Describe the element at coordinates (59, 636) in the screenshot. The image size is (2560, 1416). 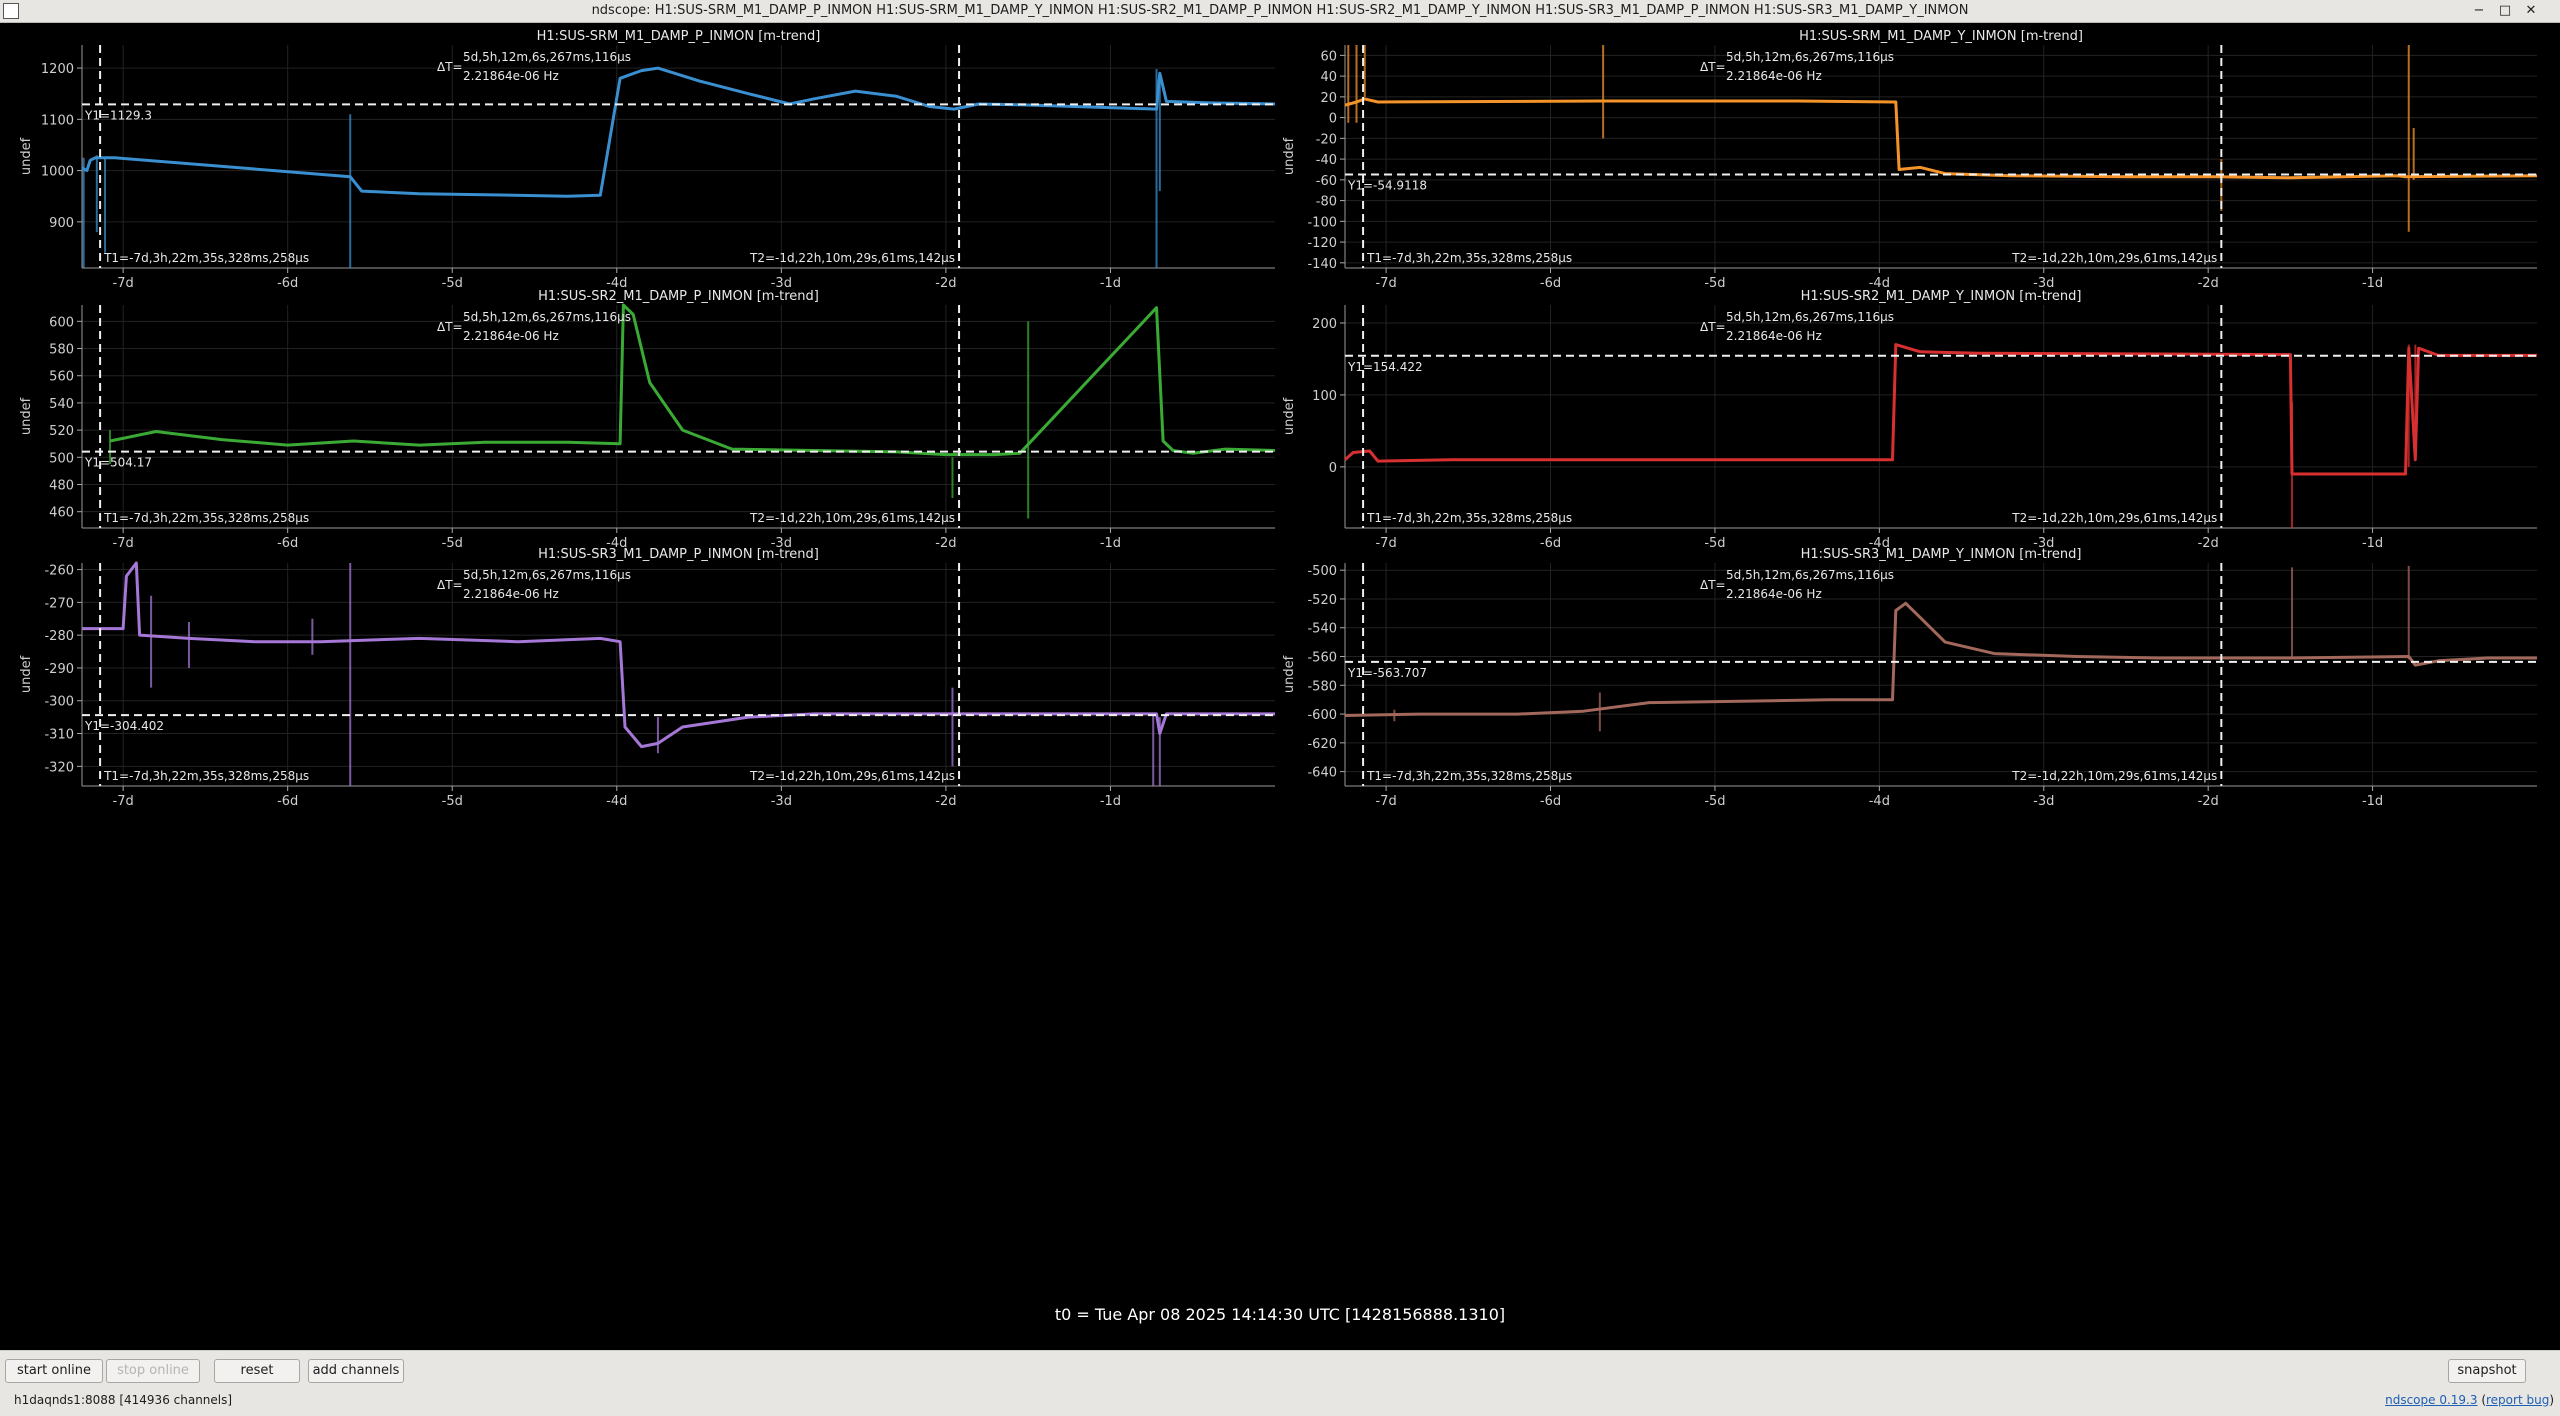
I see `y-tick-label: -280` at that location.